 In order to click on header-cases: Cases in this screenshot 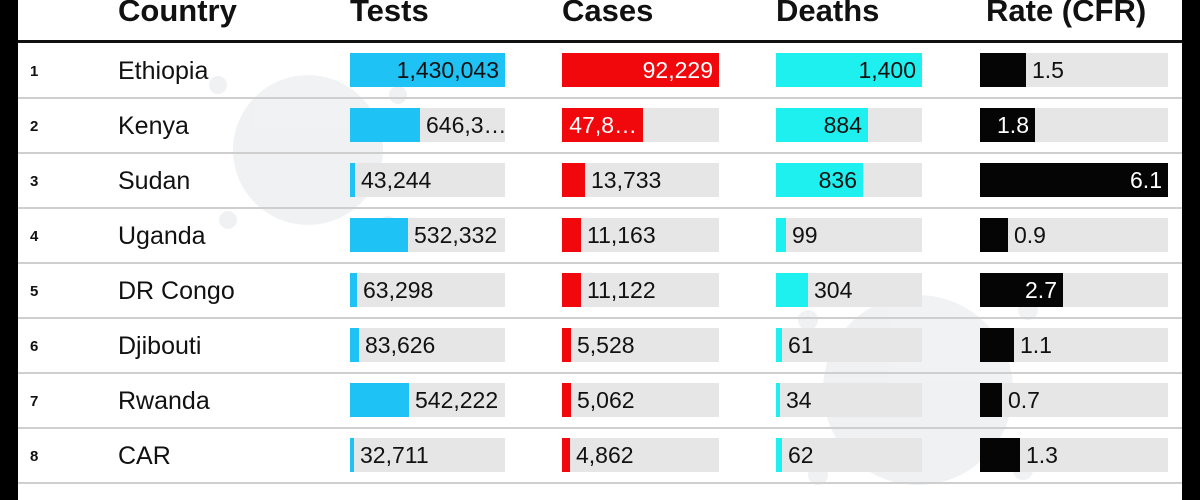, I will do `click(608, 14)`.